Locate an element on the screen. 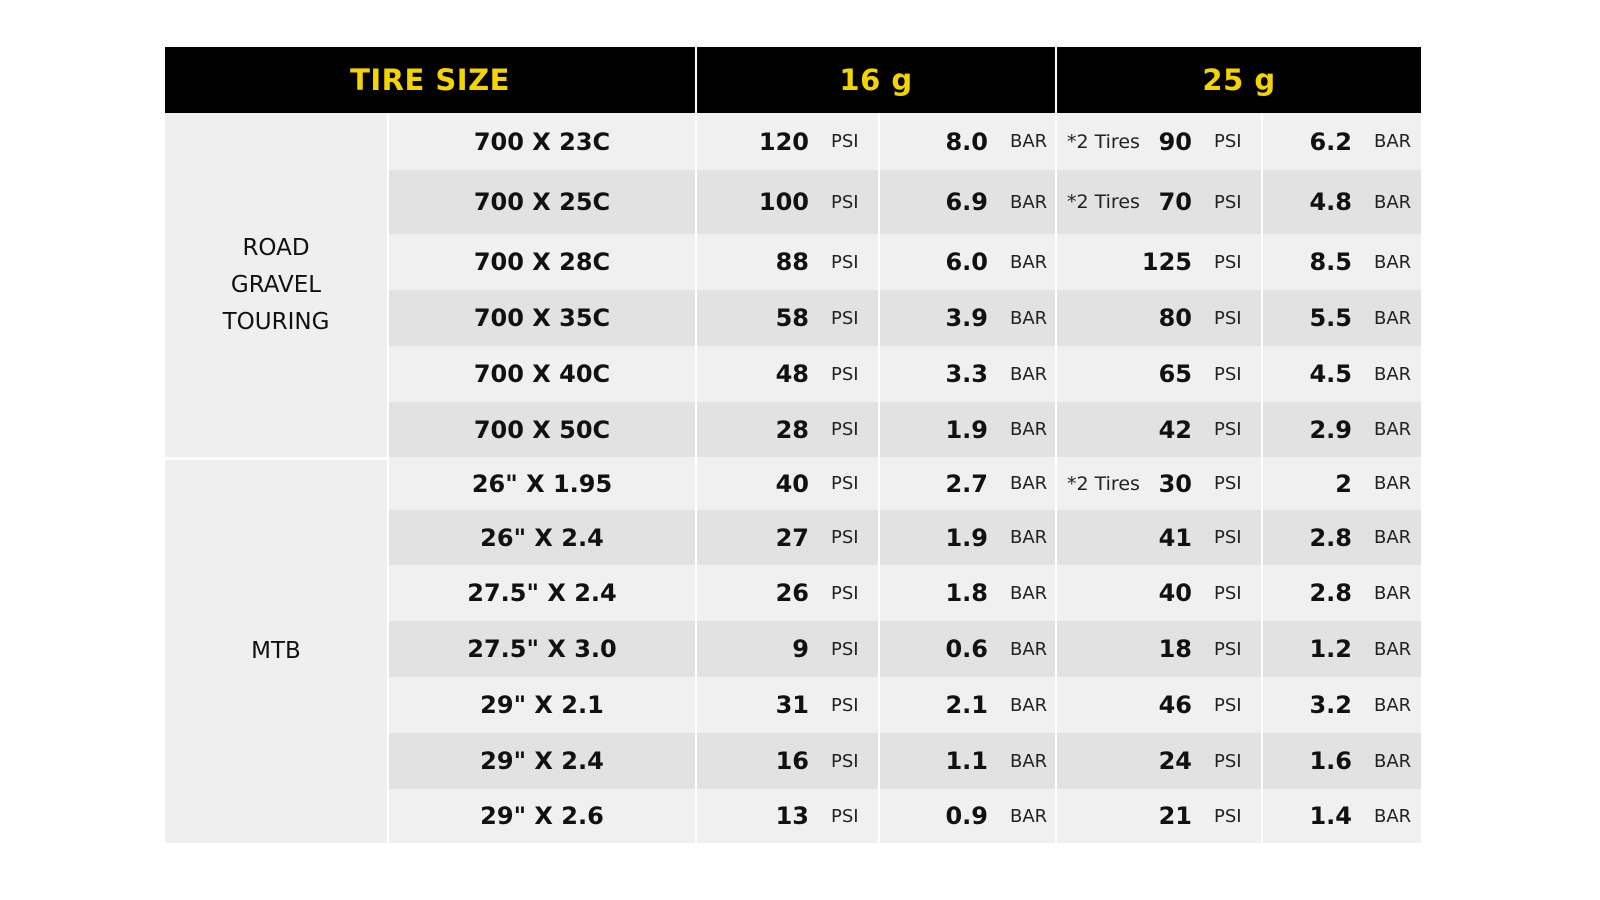  tire-size-cell: 29" X 2.4 is located at coordinates (542, 761).